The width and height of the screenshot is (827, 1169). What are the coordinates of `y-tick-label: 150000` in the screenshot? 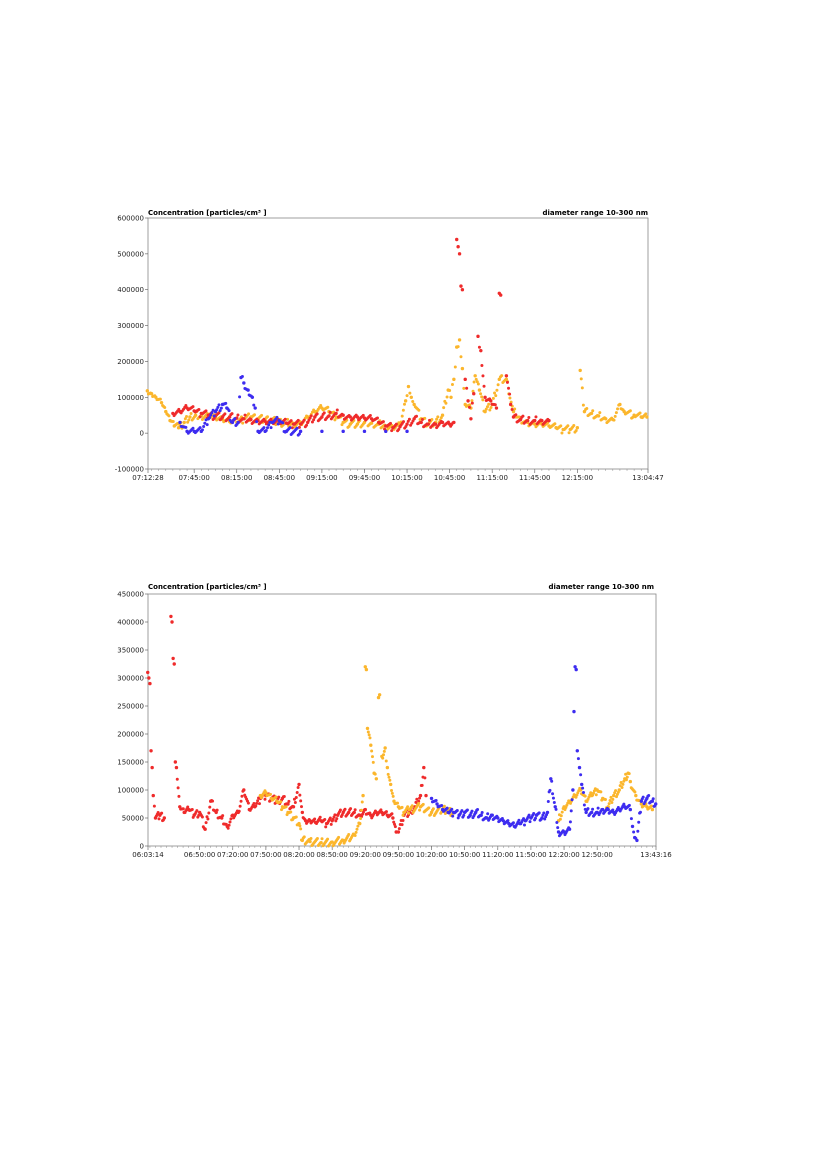 It's located at (130, 763).